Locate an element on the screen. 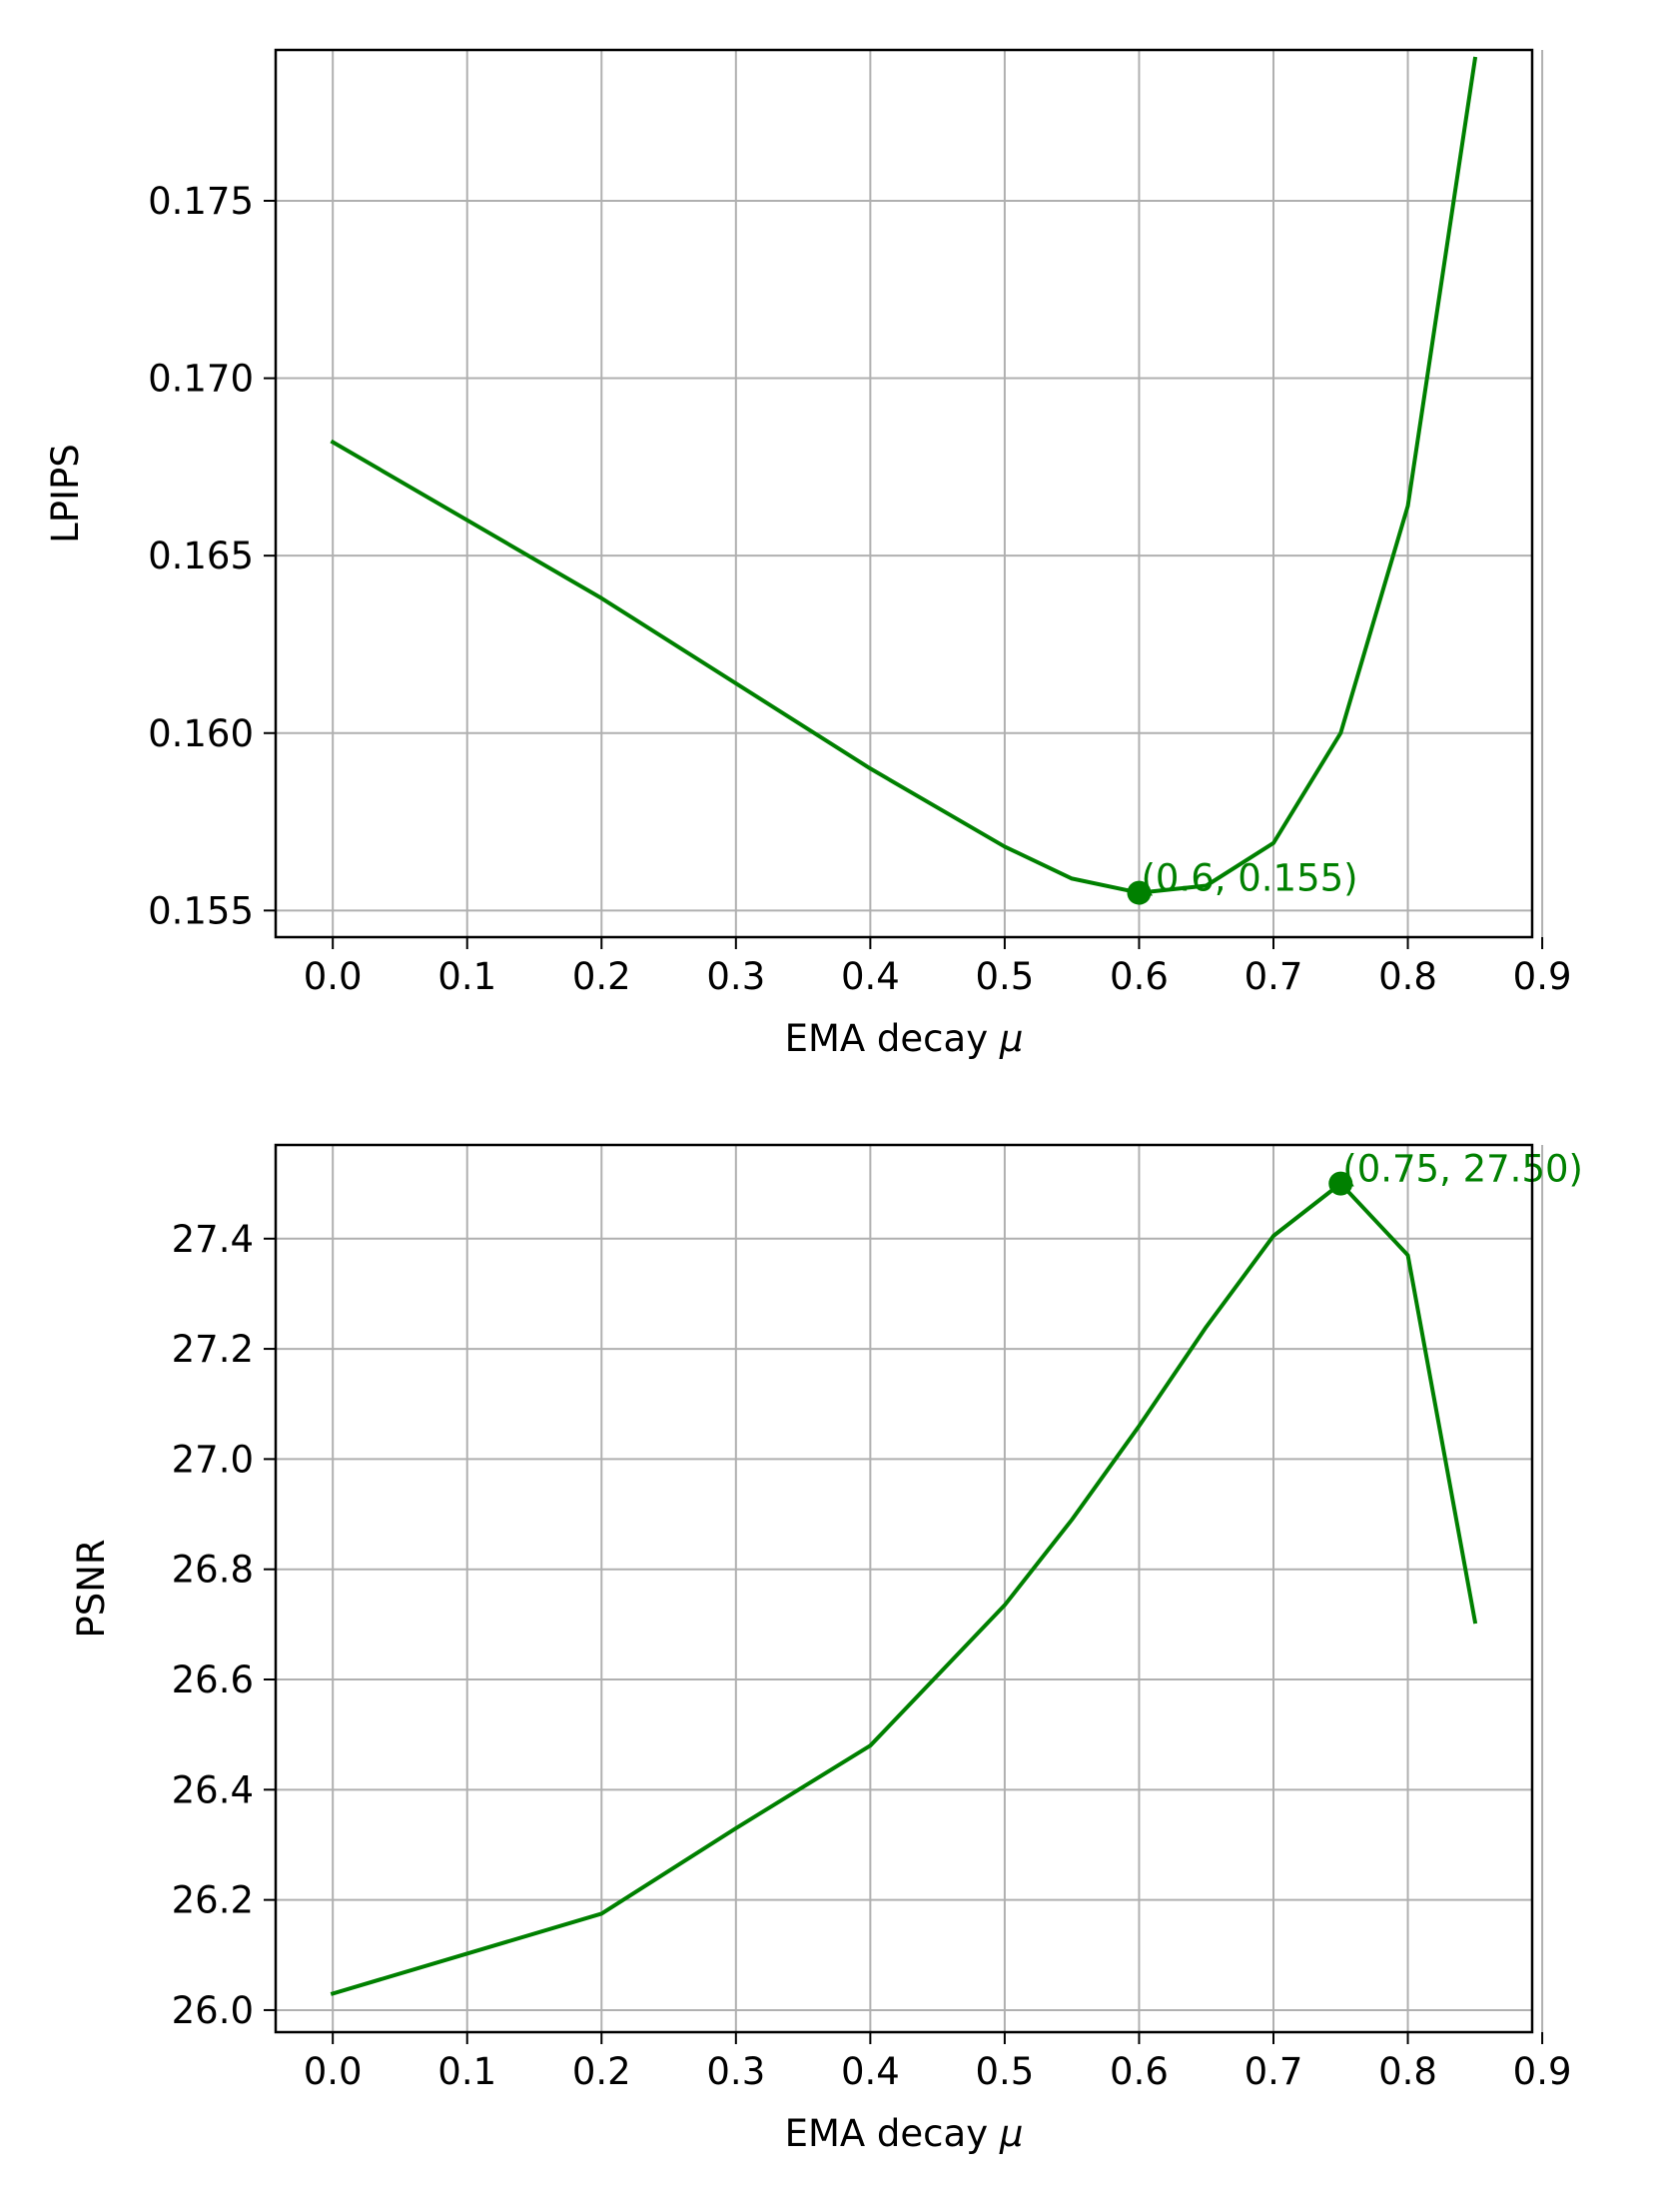 The height and width of the screenshot is (2212, 1659). psnr-x-tick-label: 0.1 is located at coordinates (466, 2071).